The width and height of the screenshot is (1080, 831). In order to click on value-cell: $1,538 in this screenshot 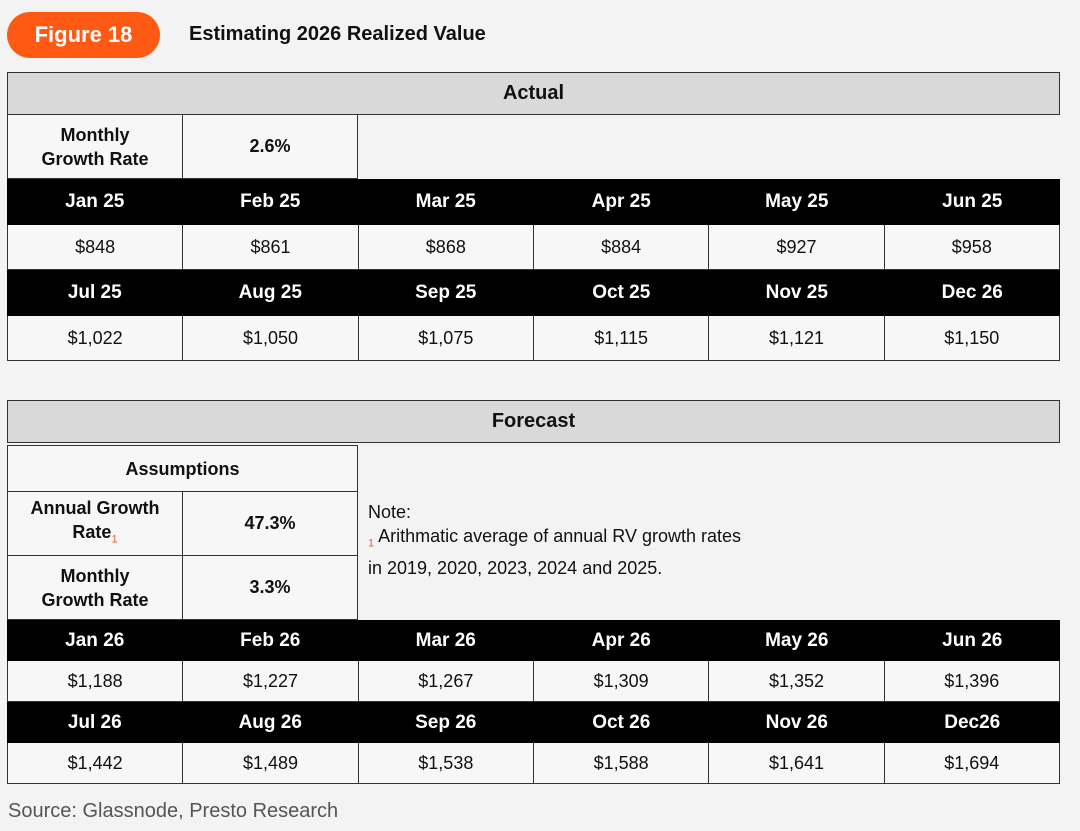, I will do `click(446, 763)`.